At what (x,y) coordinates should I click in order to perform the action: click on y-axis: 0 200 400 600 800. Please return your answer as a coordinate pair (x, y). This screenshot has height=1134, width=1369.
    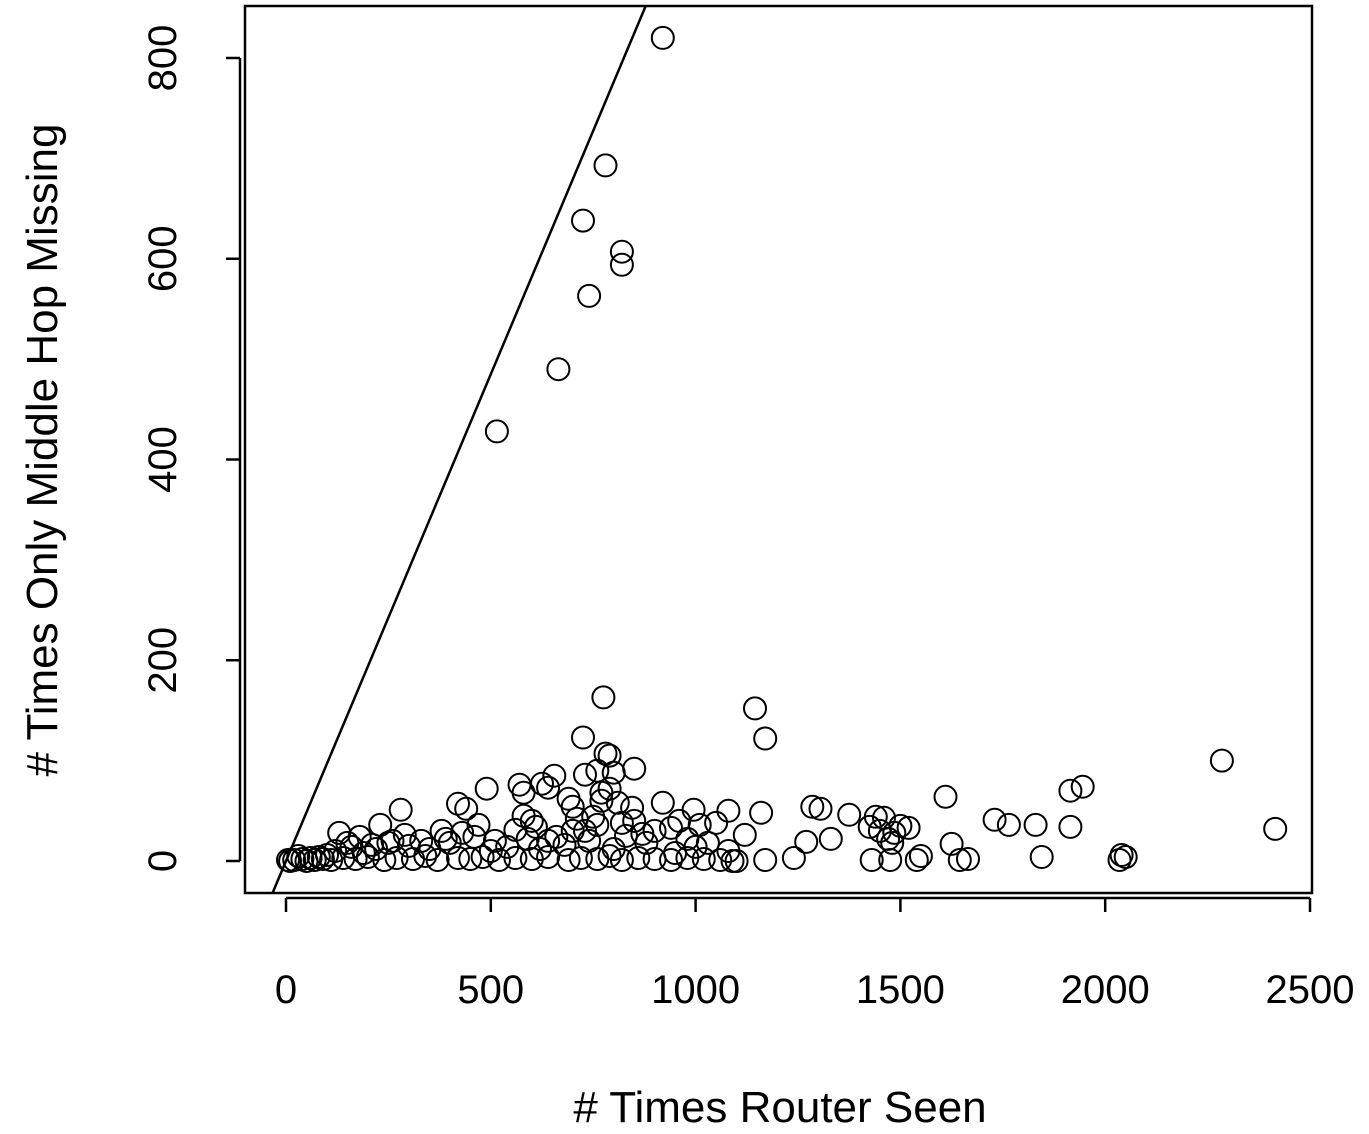
    Looking at the image, I should click on (191, 448).